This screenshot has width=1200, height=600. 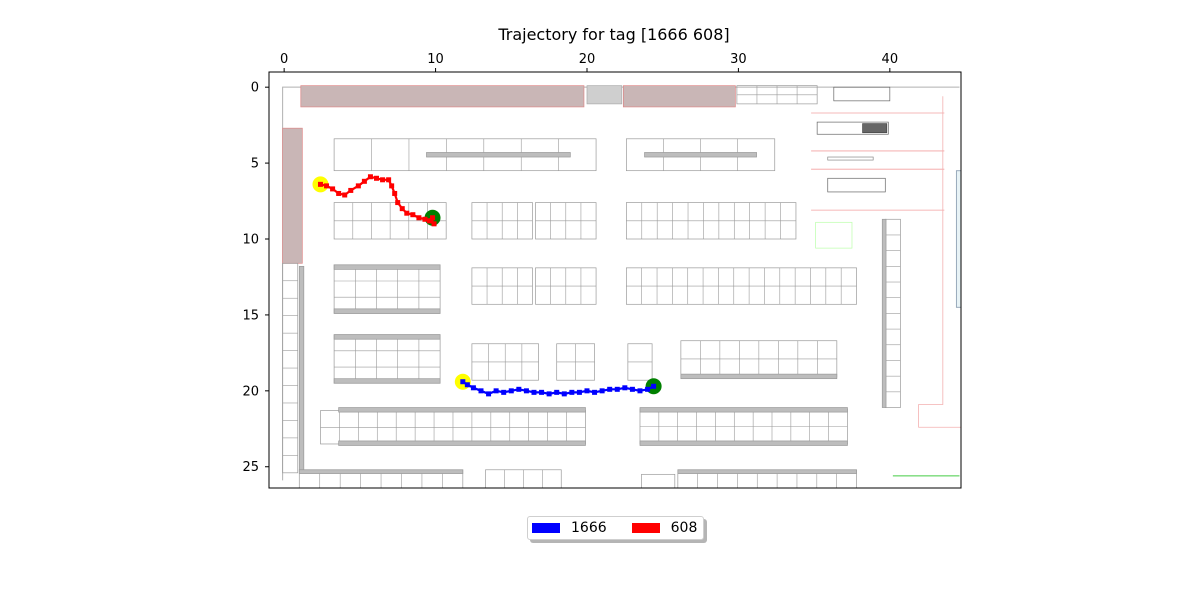 I want to click on shelf-row5-b-top, so click(x=743, y=410).